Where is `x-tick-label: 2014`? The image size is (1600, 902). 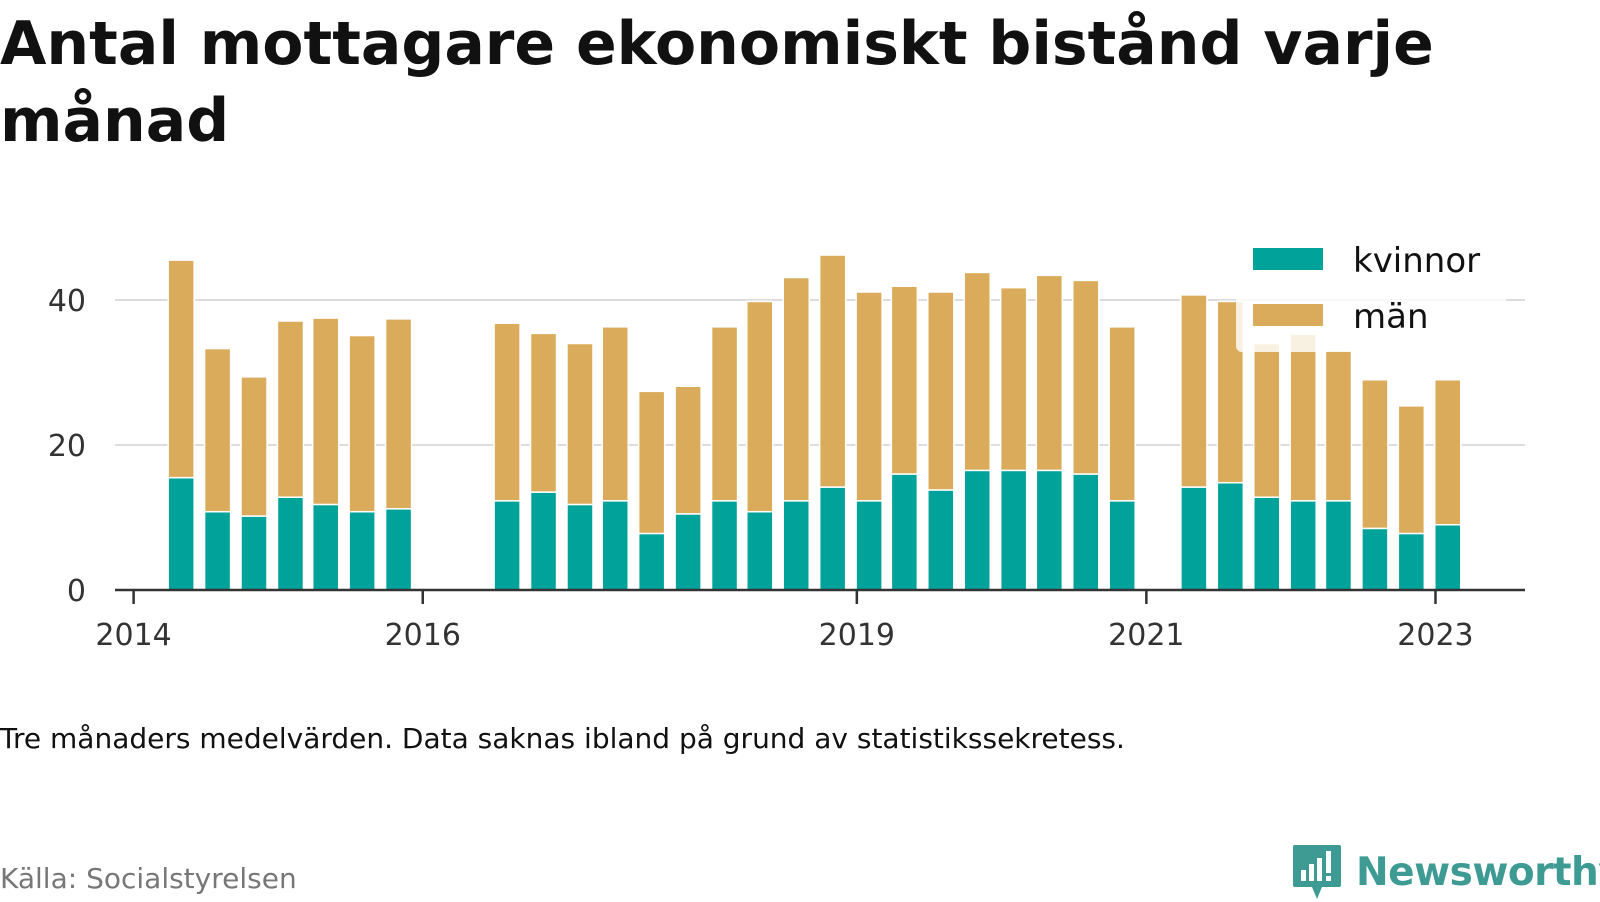 x-tick-label: 2014 is located at coordinates (133, 635).